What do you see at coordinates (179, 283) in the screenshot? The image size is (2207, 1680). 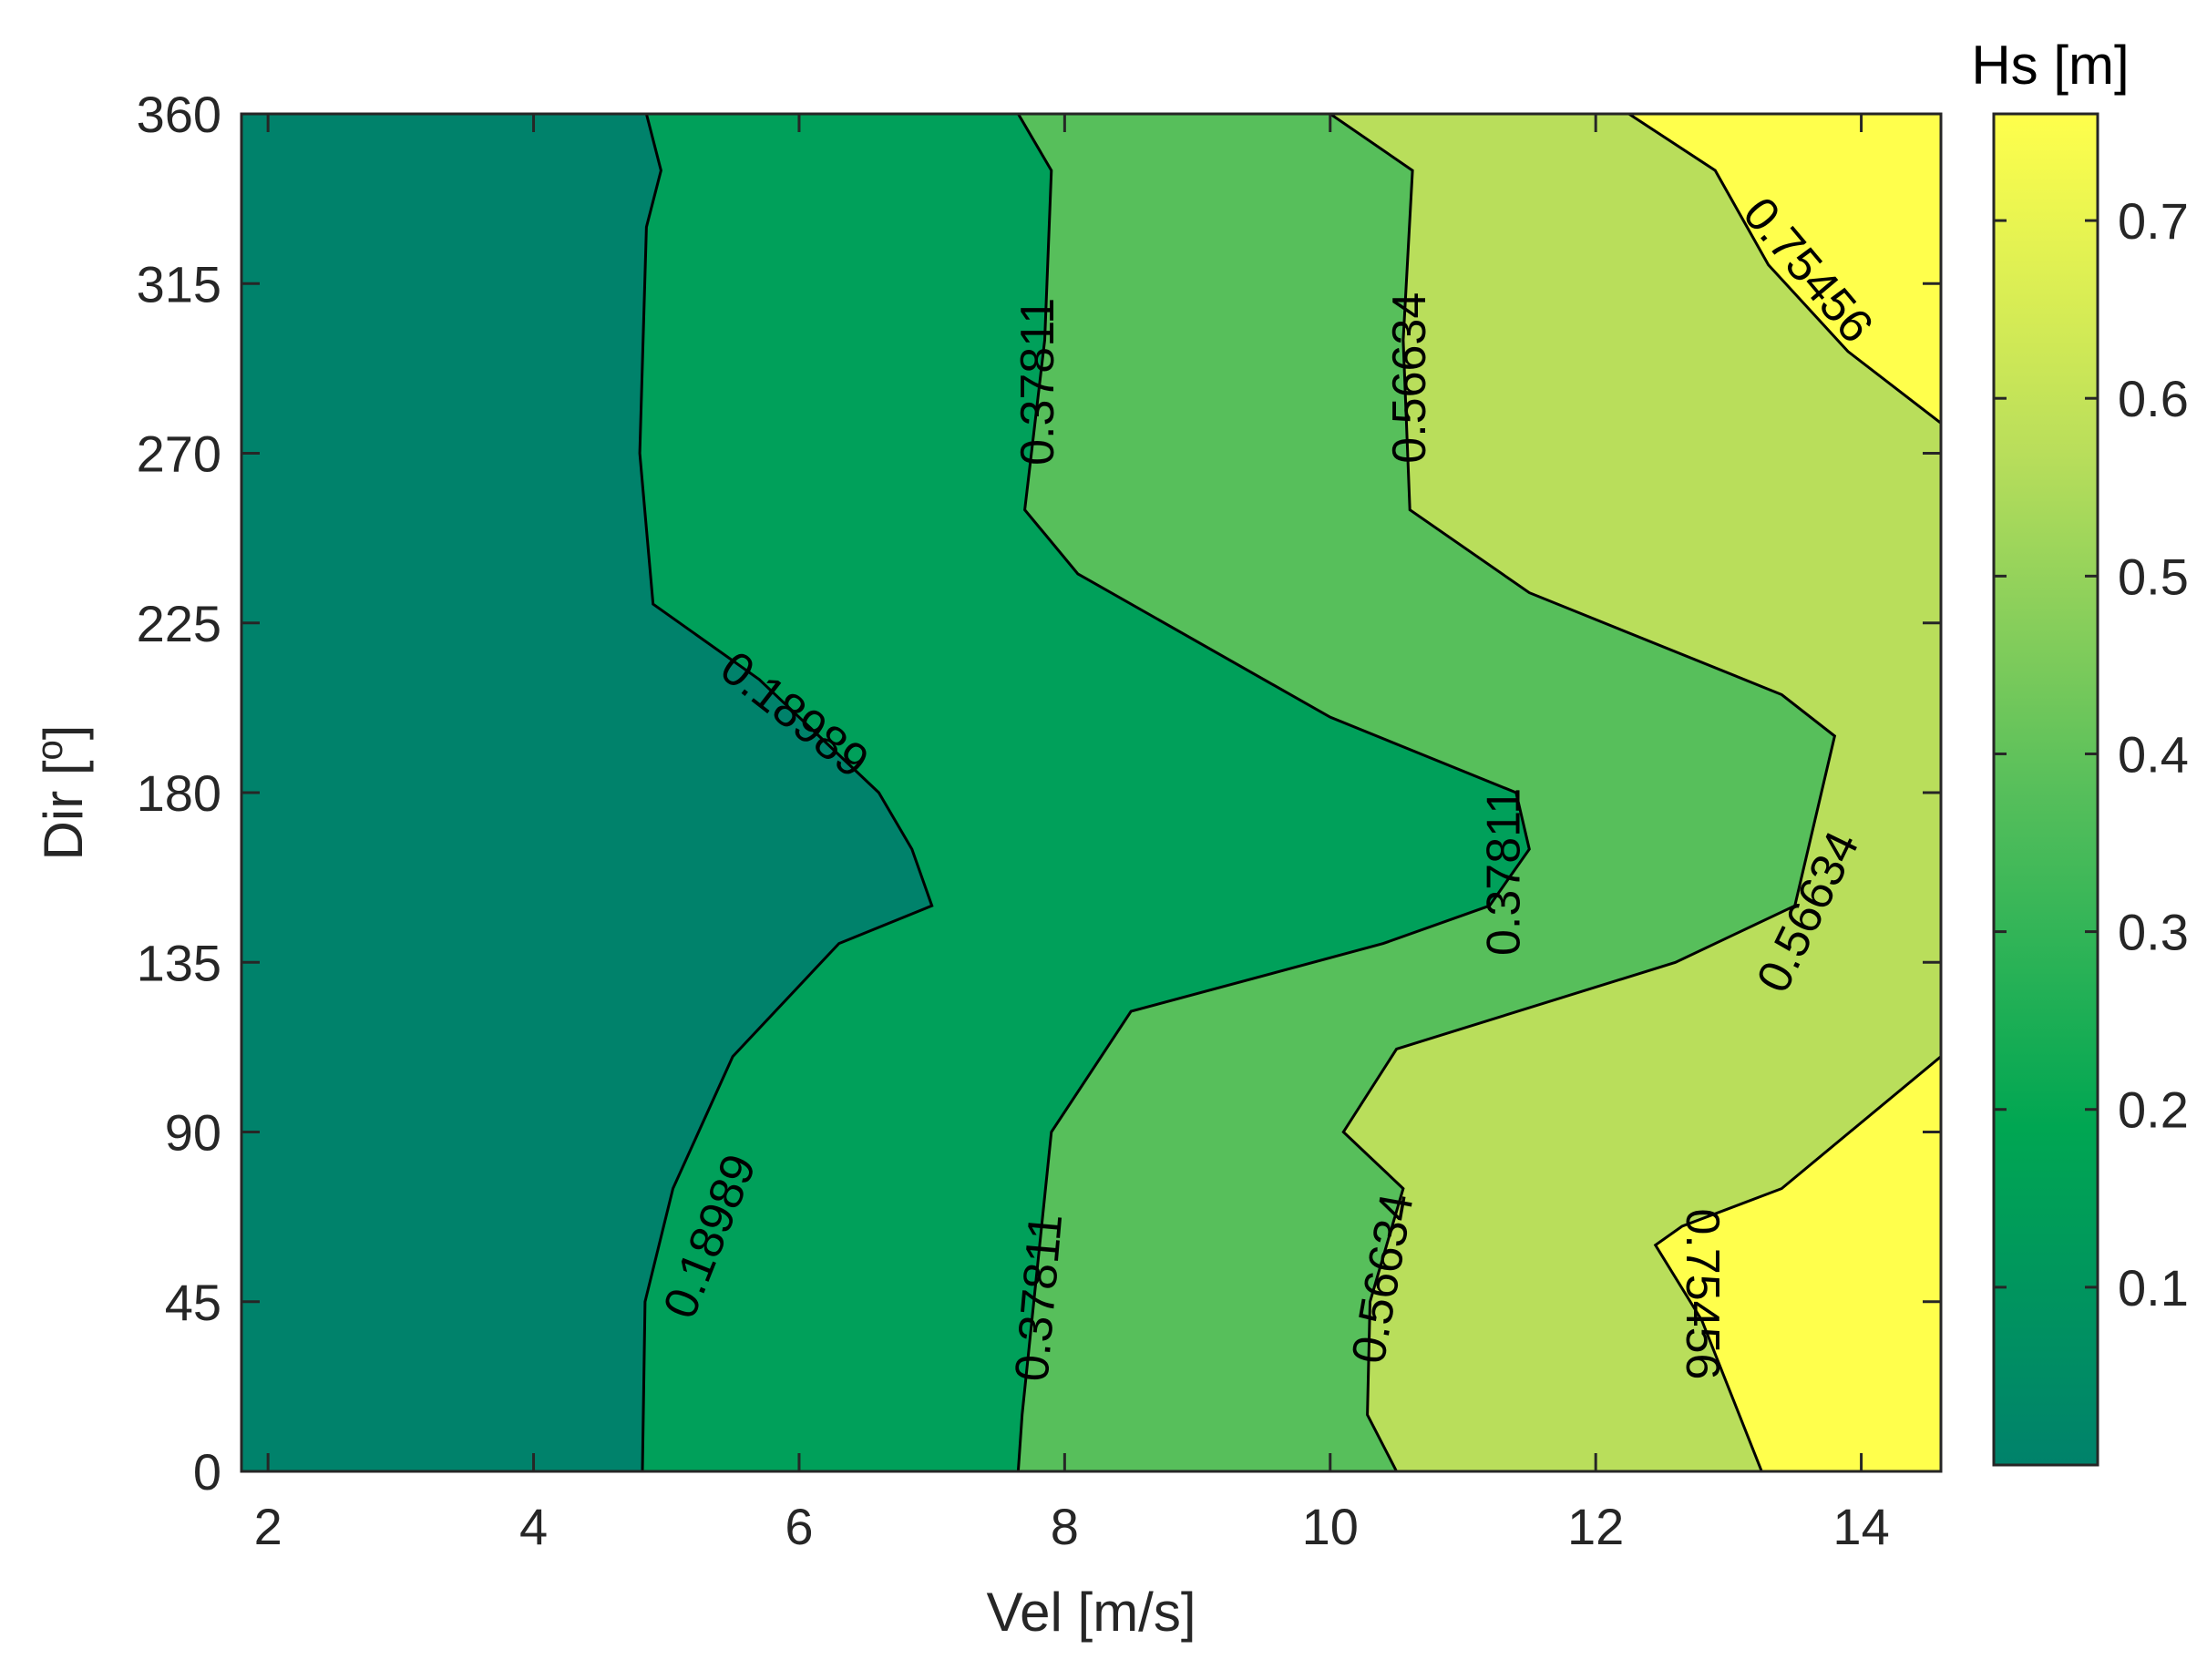 I see `y-tick-label: 315` at bounding box center [179, 283].